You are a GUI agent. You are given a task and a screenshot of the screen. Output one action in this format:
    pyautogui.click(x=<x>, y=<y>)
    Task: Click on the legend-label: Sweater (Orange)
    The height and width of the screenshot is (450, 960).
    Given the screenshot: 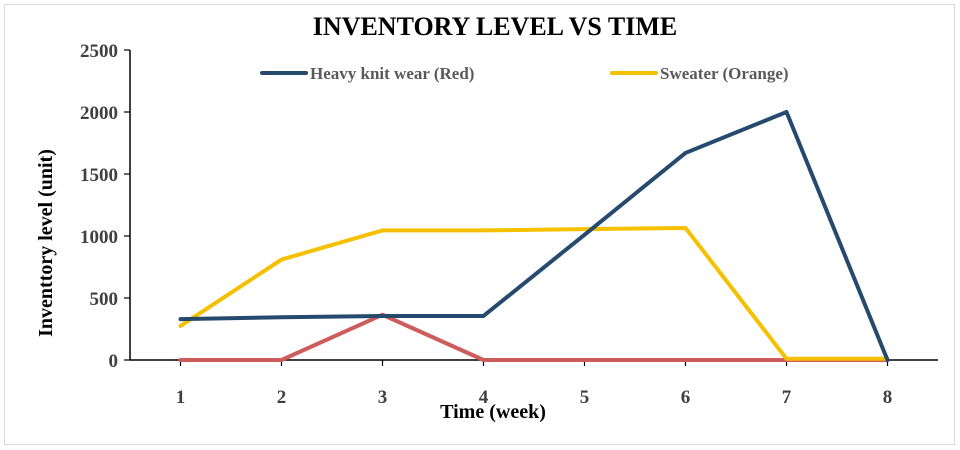 What is the action you would take?
    pyautogui.click(x=724, y=73)
    